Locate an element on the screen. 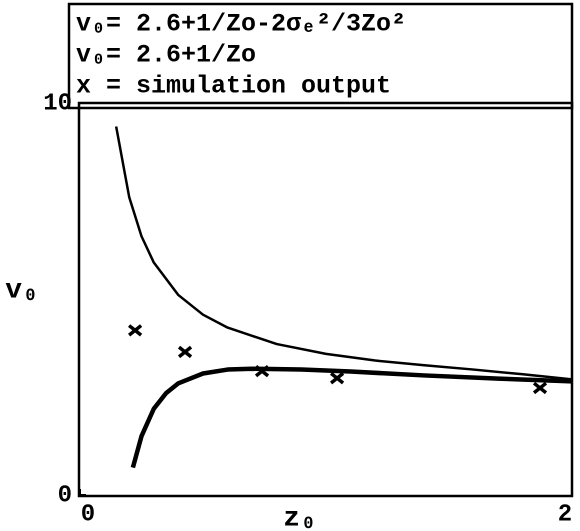 The width and height of the screenshot is (580, 531). y-tick-label: 10 is located at coordinates (57, 103).